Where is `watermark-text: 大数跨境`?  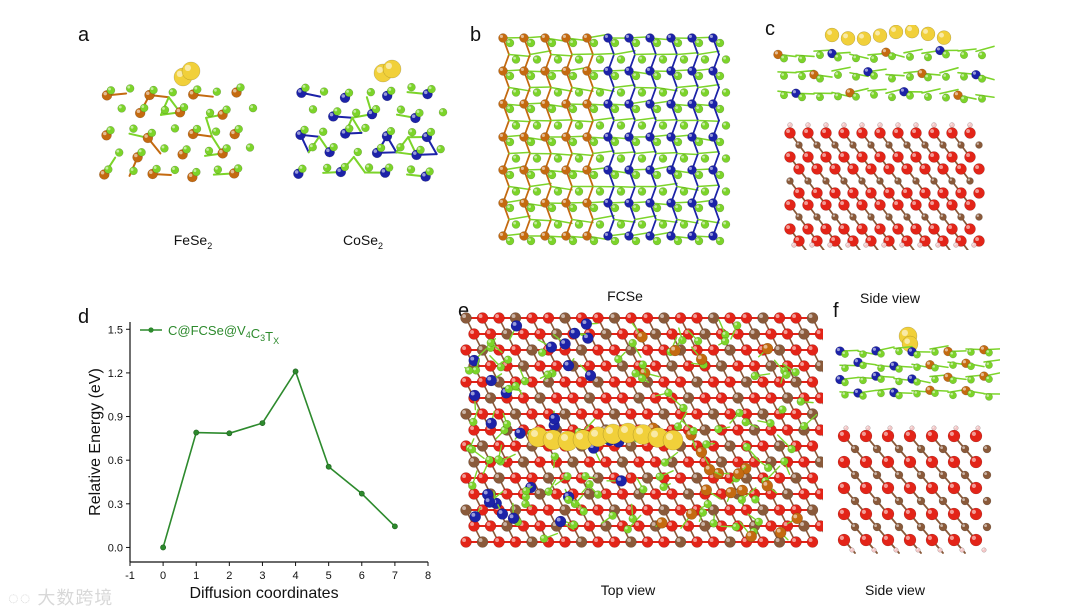
watermark-text: 大数跨境 is located at coordinates (75, 598).